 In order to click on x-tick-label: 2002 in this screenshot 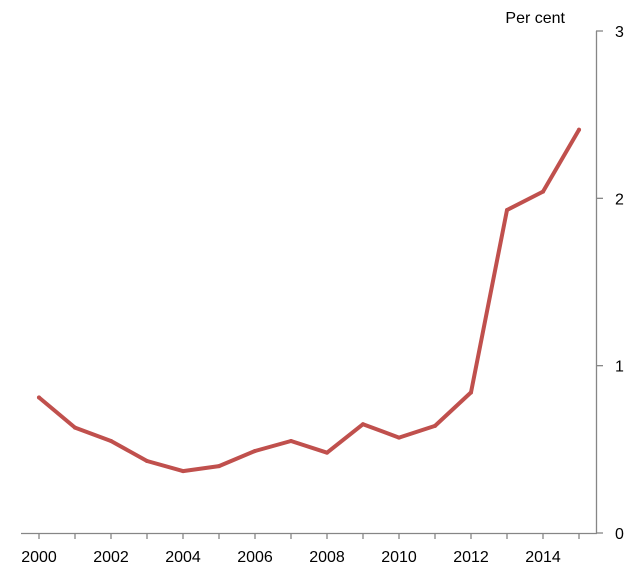, I will do `click(111, 557)`.